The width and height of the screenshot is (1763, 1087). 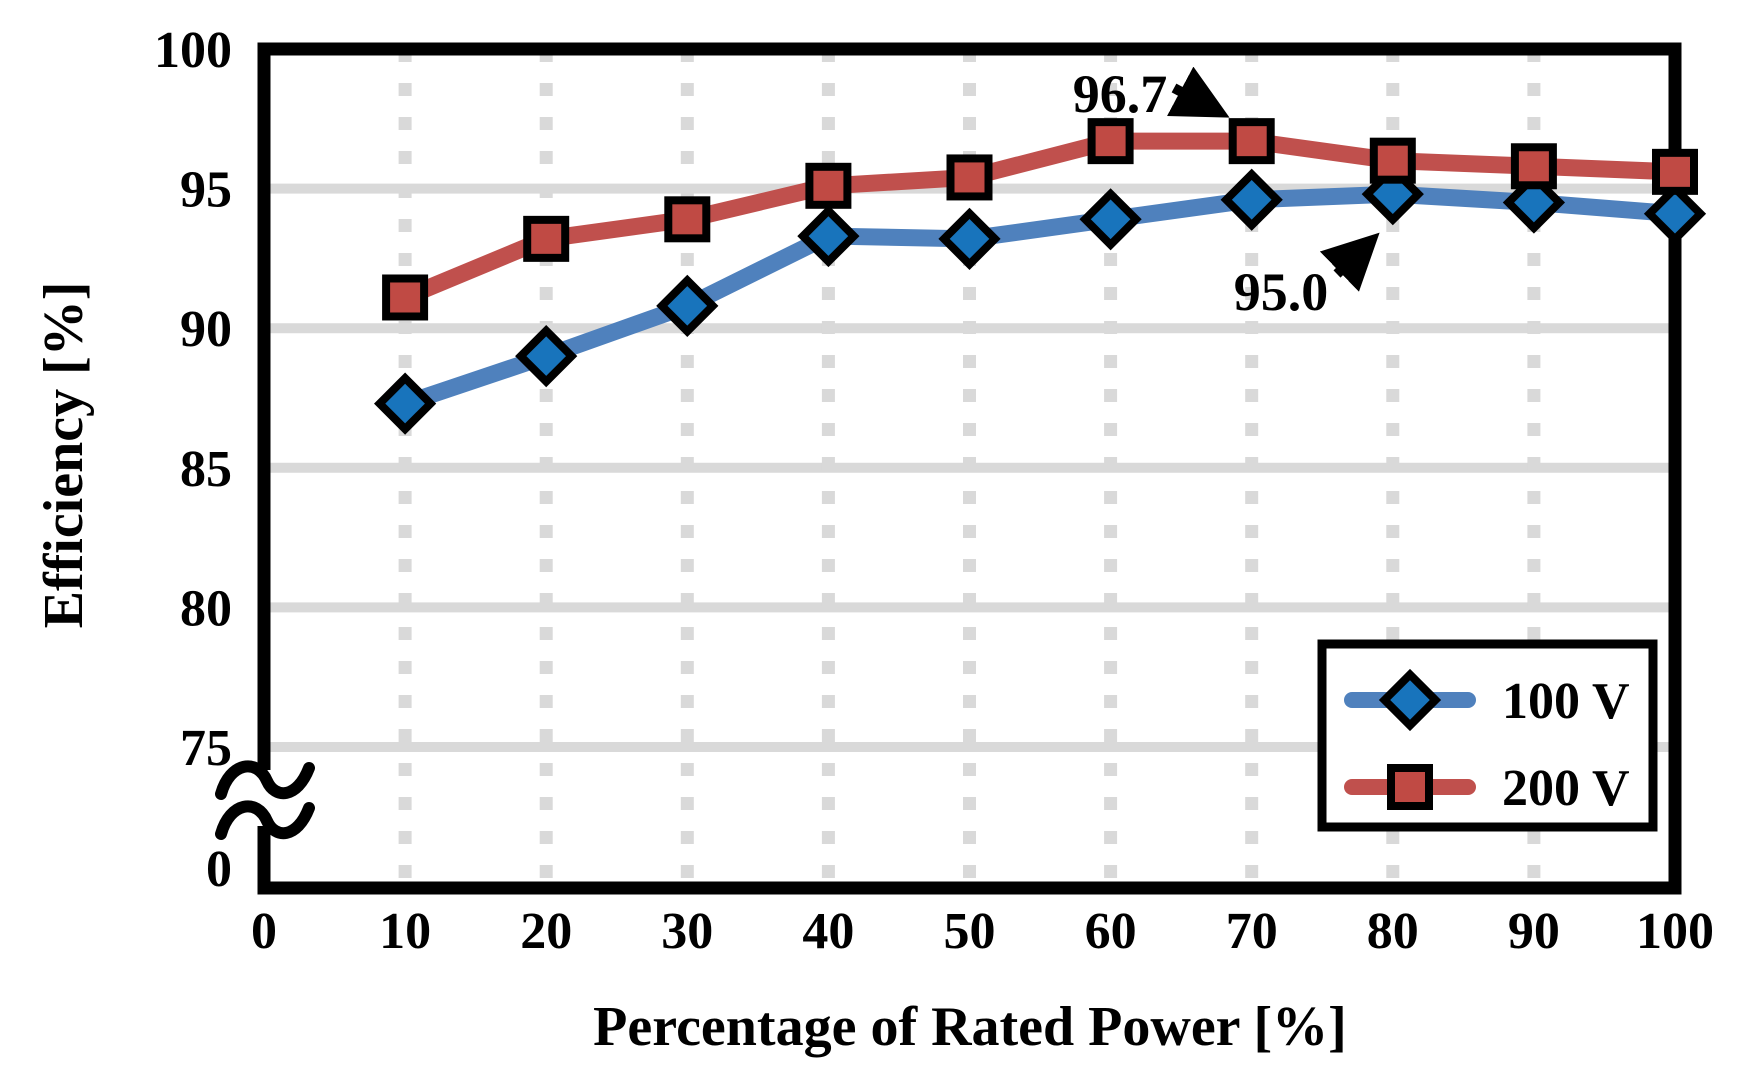 What do you see at coordinates (1410, 787) in the screenshot?
I see `legend-200v-square-icon` at bounding box center [1410, 787].